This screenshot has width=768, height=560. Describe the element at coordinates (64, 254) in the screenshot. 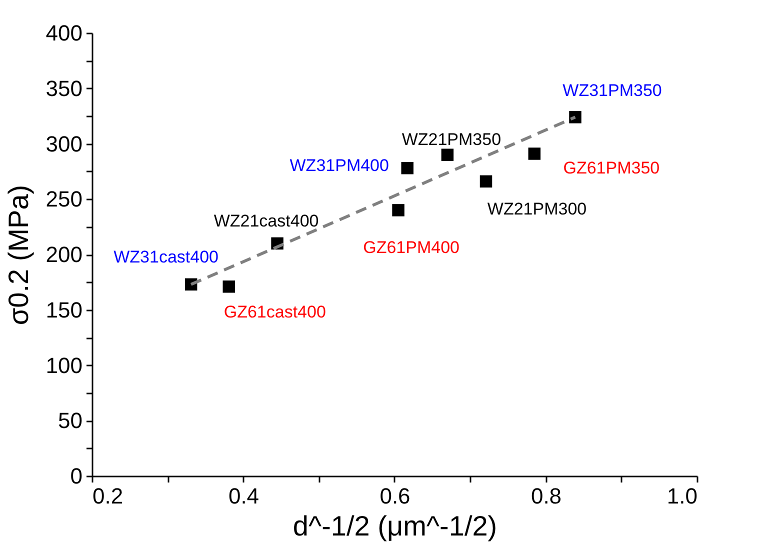

I see `y-tick-label: 200` at that location.